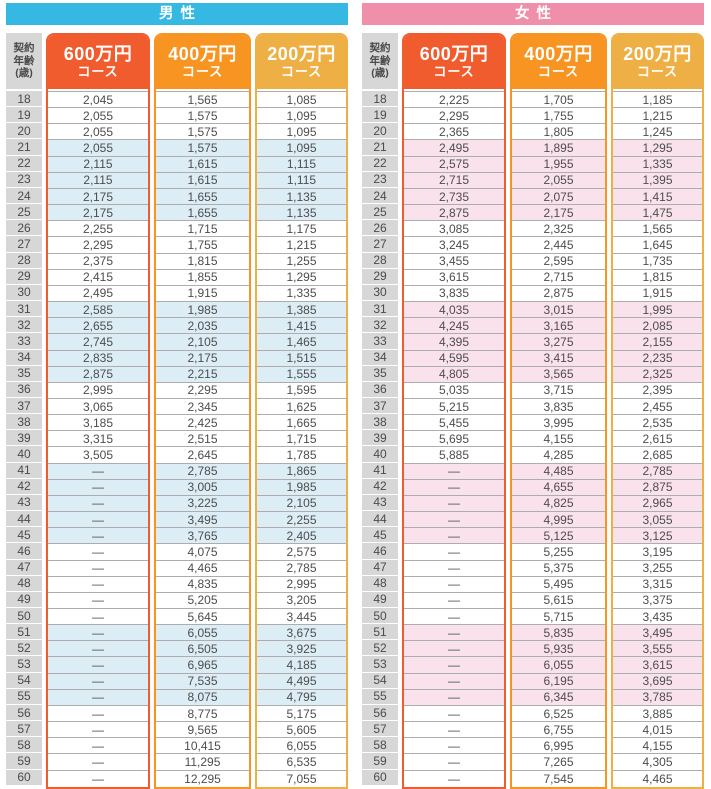 This screenshot has width=711, height=789. What do you see at coordinates (454, 148) in the screenshot?
I see `premium-cell: 2,495` at bounding box center [454, 148].